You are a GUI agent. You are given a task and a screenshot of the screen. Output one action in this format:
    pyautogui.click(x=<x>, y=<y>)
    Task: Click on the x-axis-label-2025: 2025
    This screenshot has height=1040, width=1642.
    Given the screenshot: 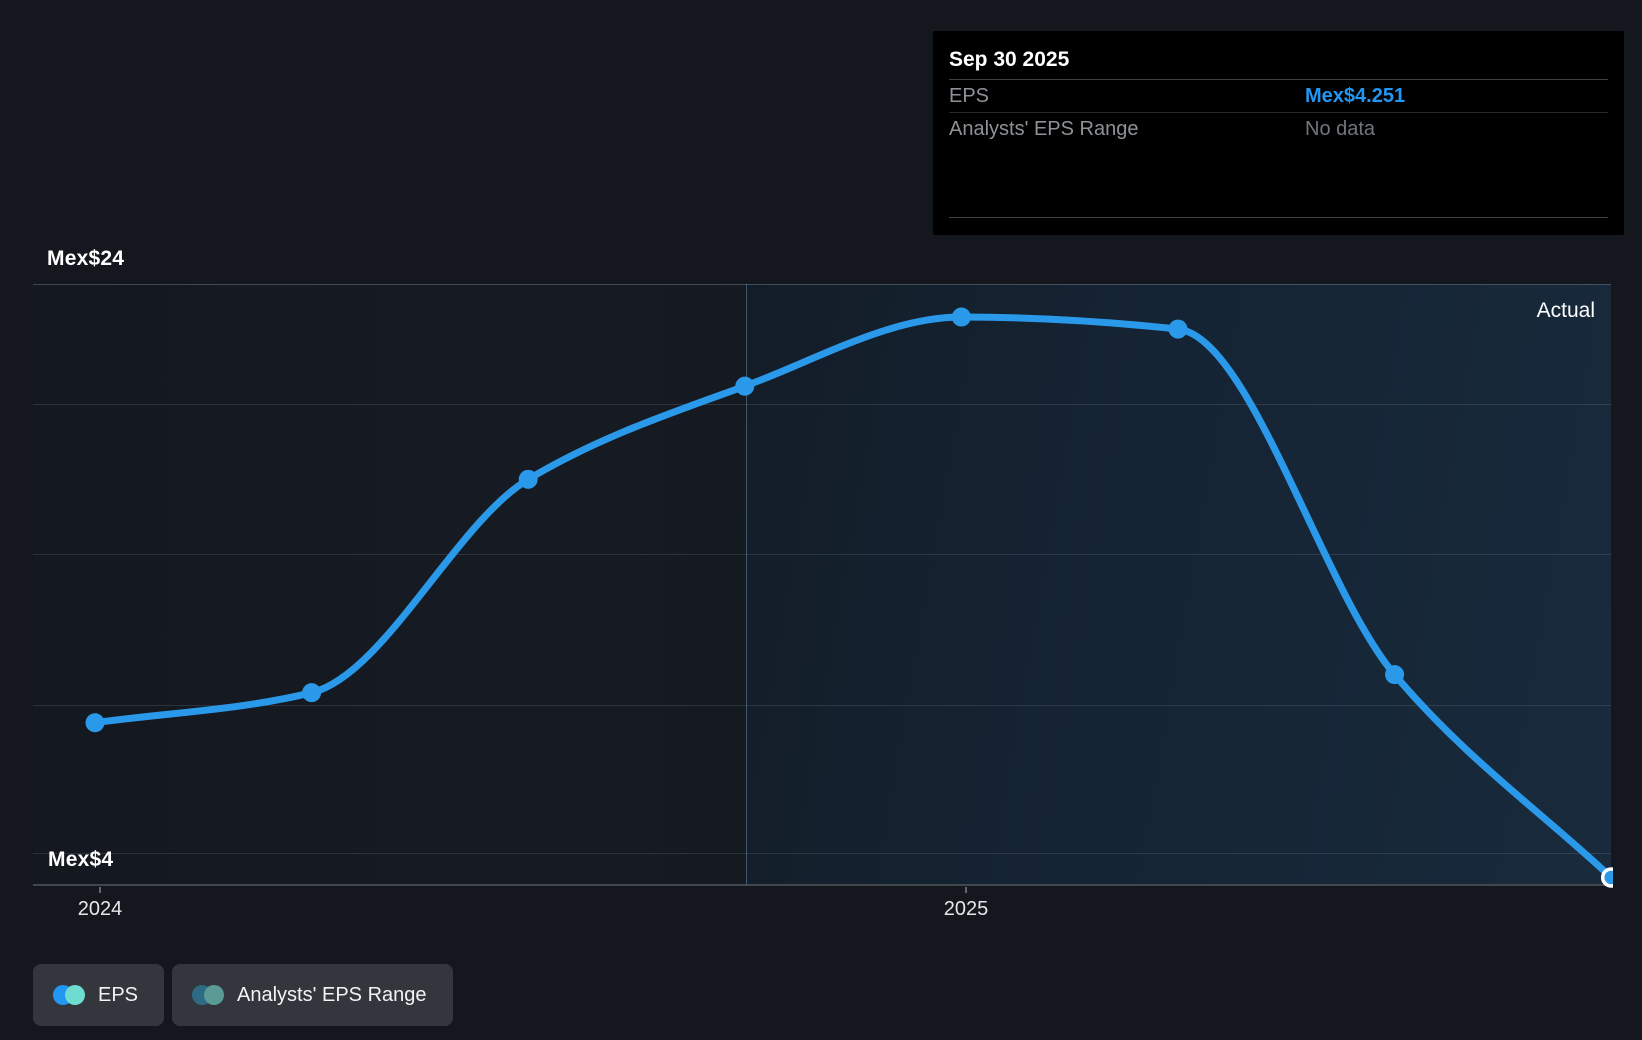 What is the action you would take?
    pyautogui.click(x=966, y=909)
    